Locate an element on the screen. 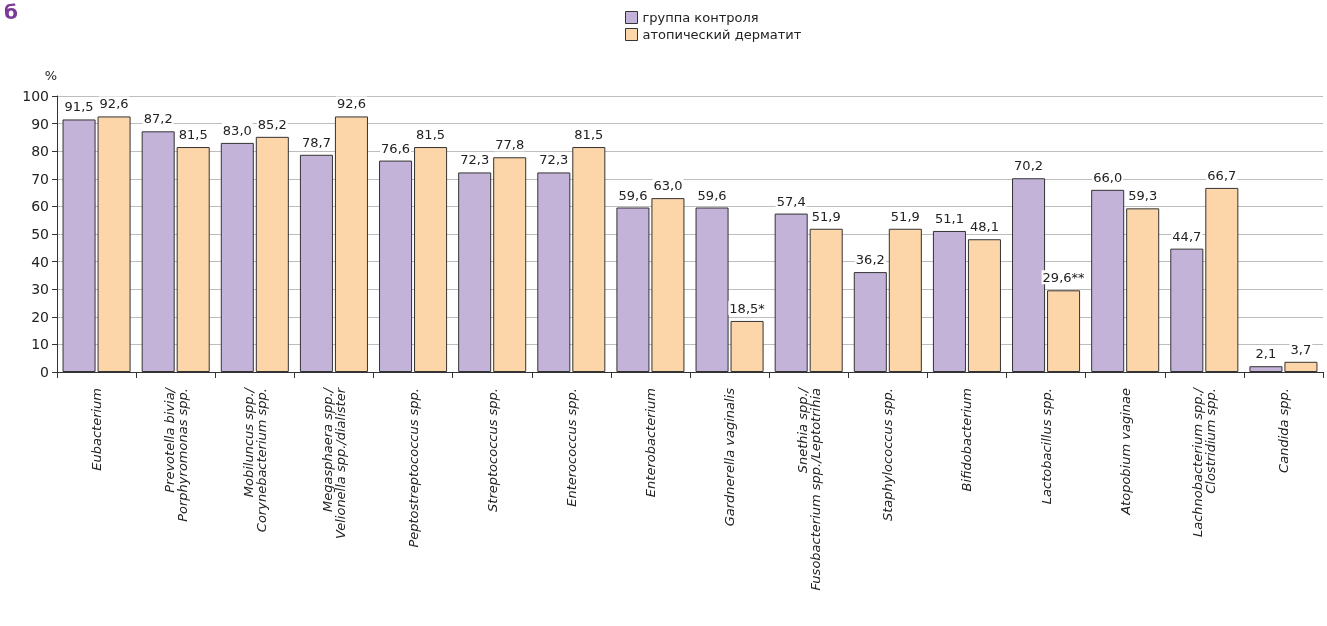  legend-label: атопический дерматит is located at coordinates (722, 34).